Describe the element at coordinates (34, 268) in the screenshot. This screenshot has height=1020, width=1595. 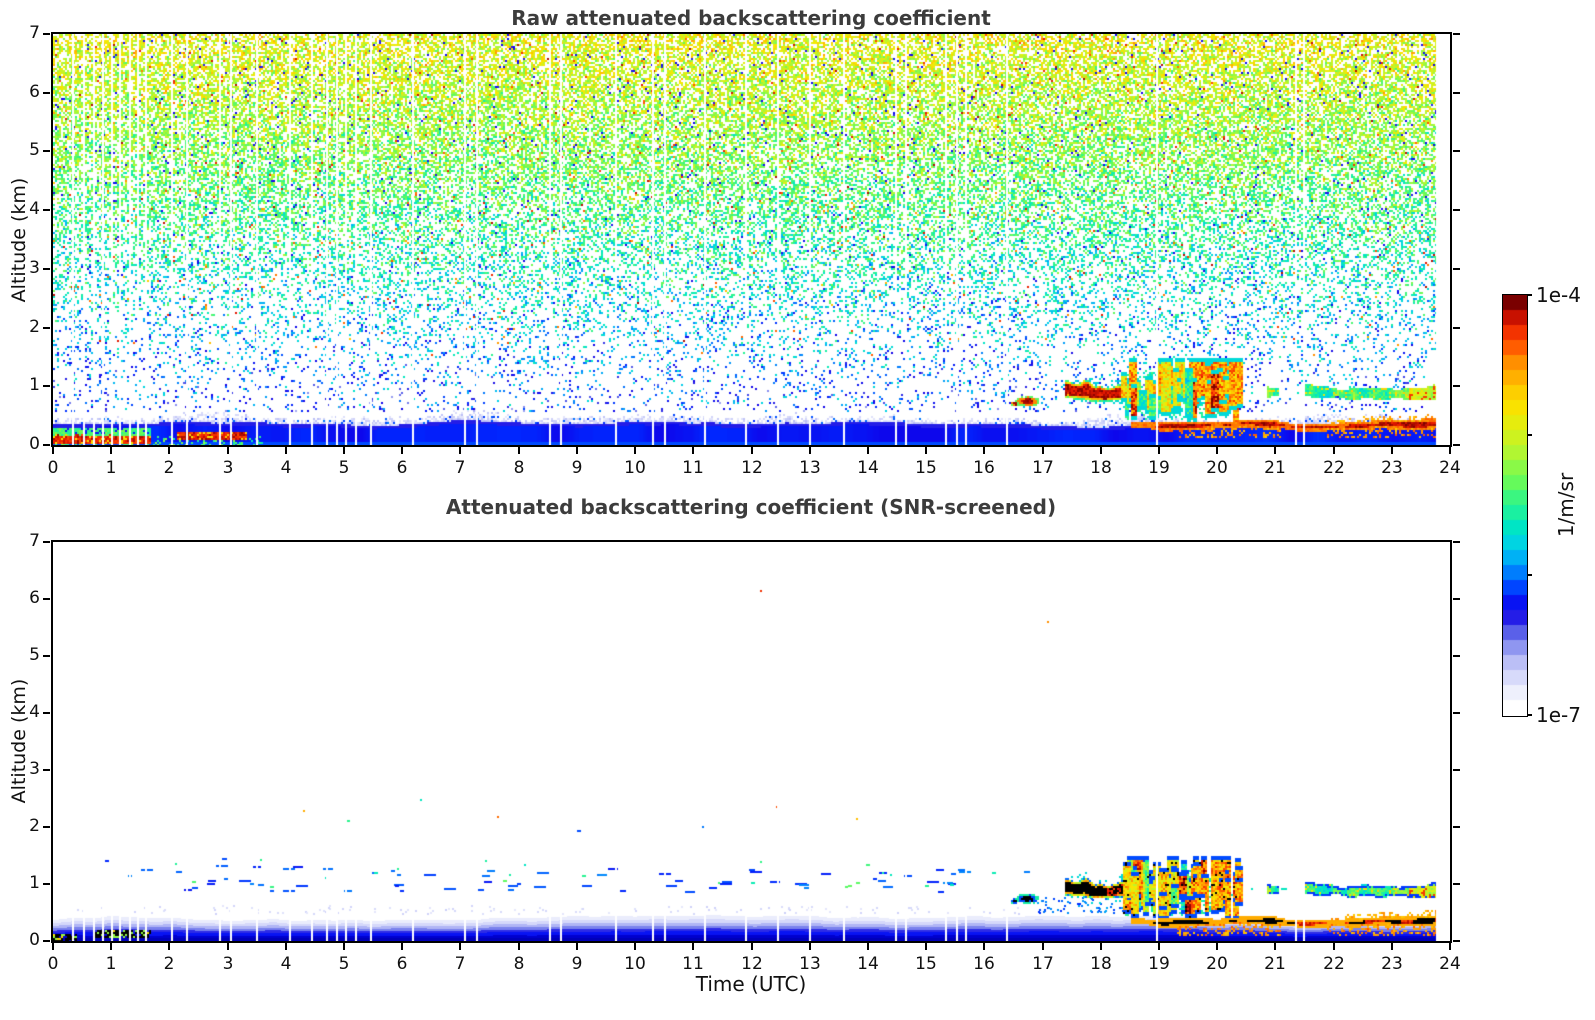
I see `y-tick-label: 3` at that location.